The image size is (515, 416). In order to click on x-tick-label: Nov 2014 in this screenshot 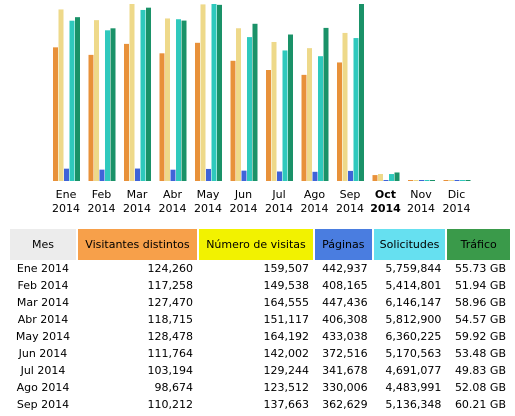, I will do `click(421, 201)`.